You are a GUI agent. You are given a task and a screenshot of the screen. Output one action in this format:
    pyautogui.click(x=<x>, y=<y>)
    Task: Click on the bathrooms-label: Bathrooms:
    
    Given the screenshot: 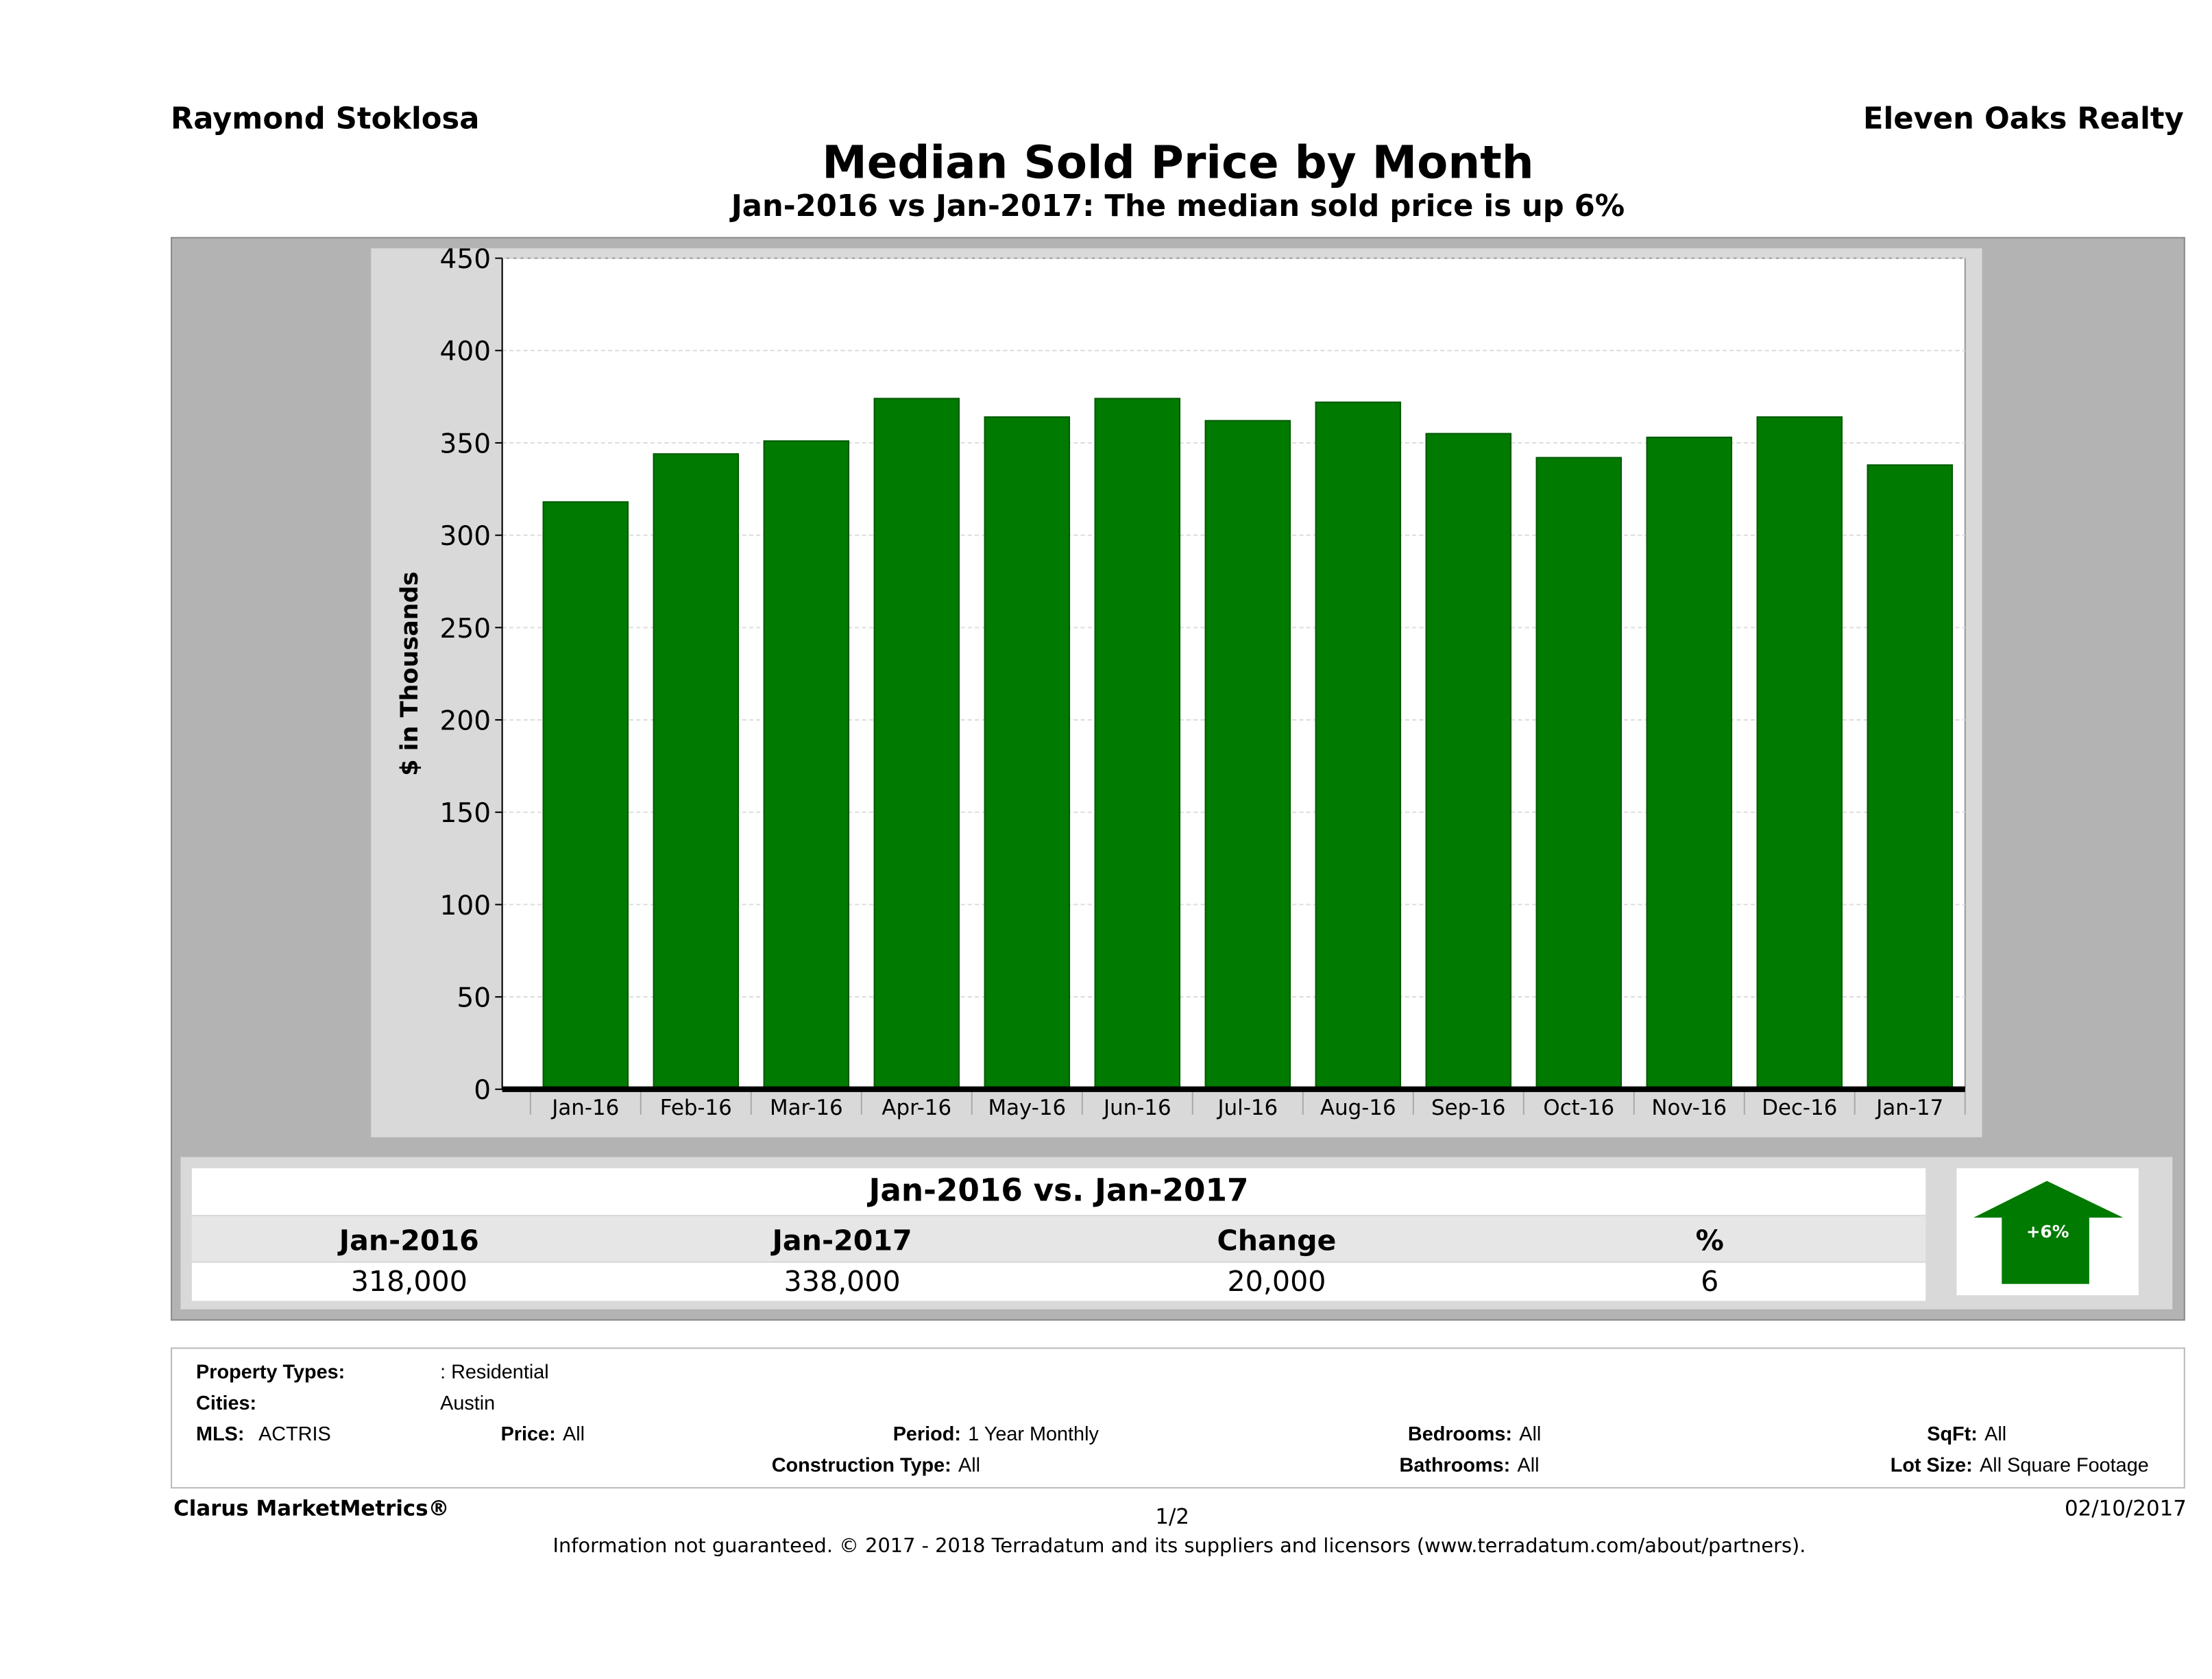 What is the action you would take?
    pyautogui.click(x=1455, y=1464)
    